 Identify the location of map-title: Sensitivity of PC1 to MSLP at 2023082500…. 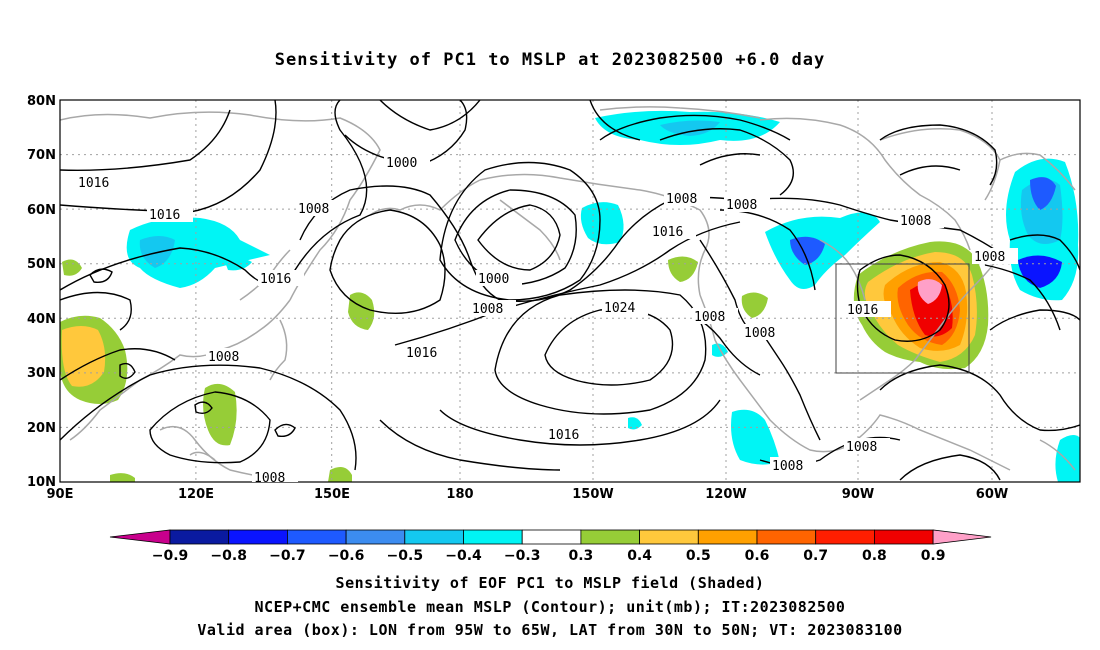
(550, 60).